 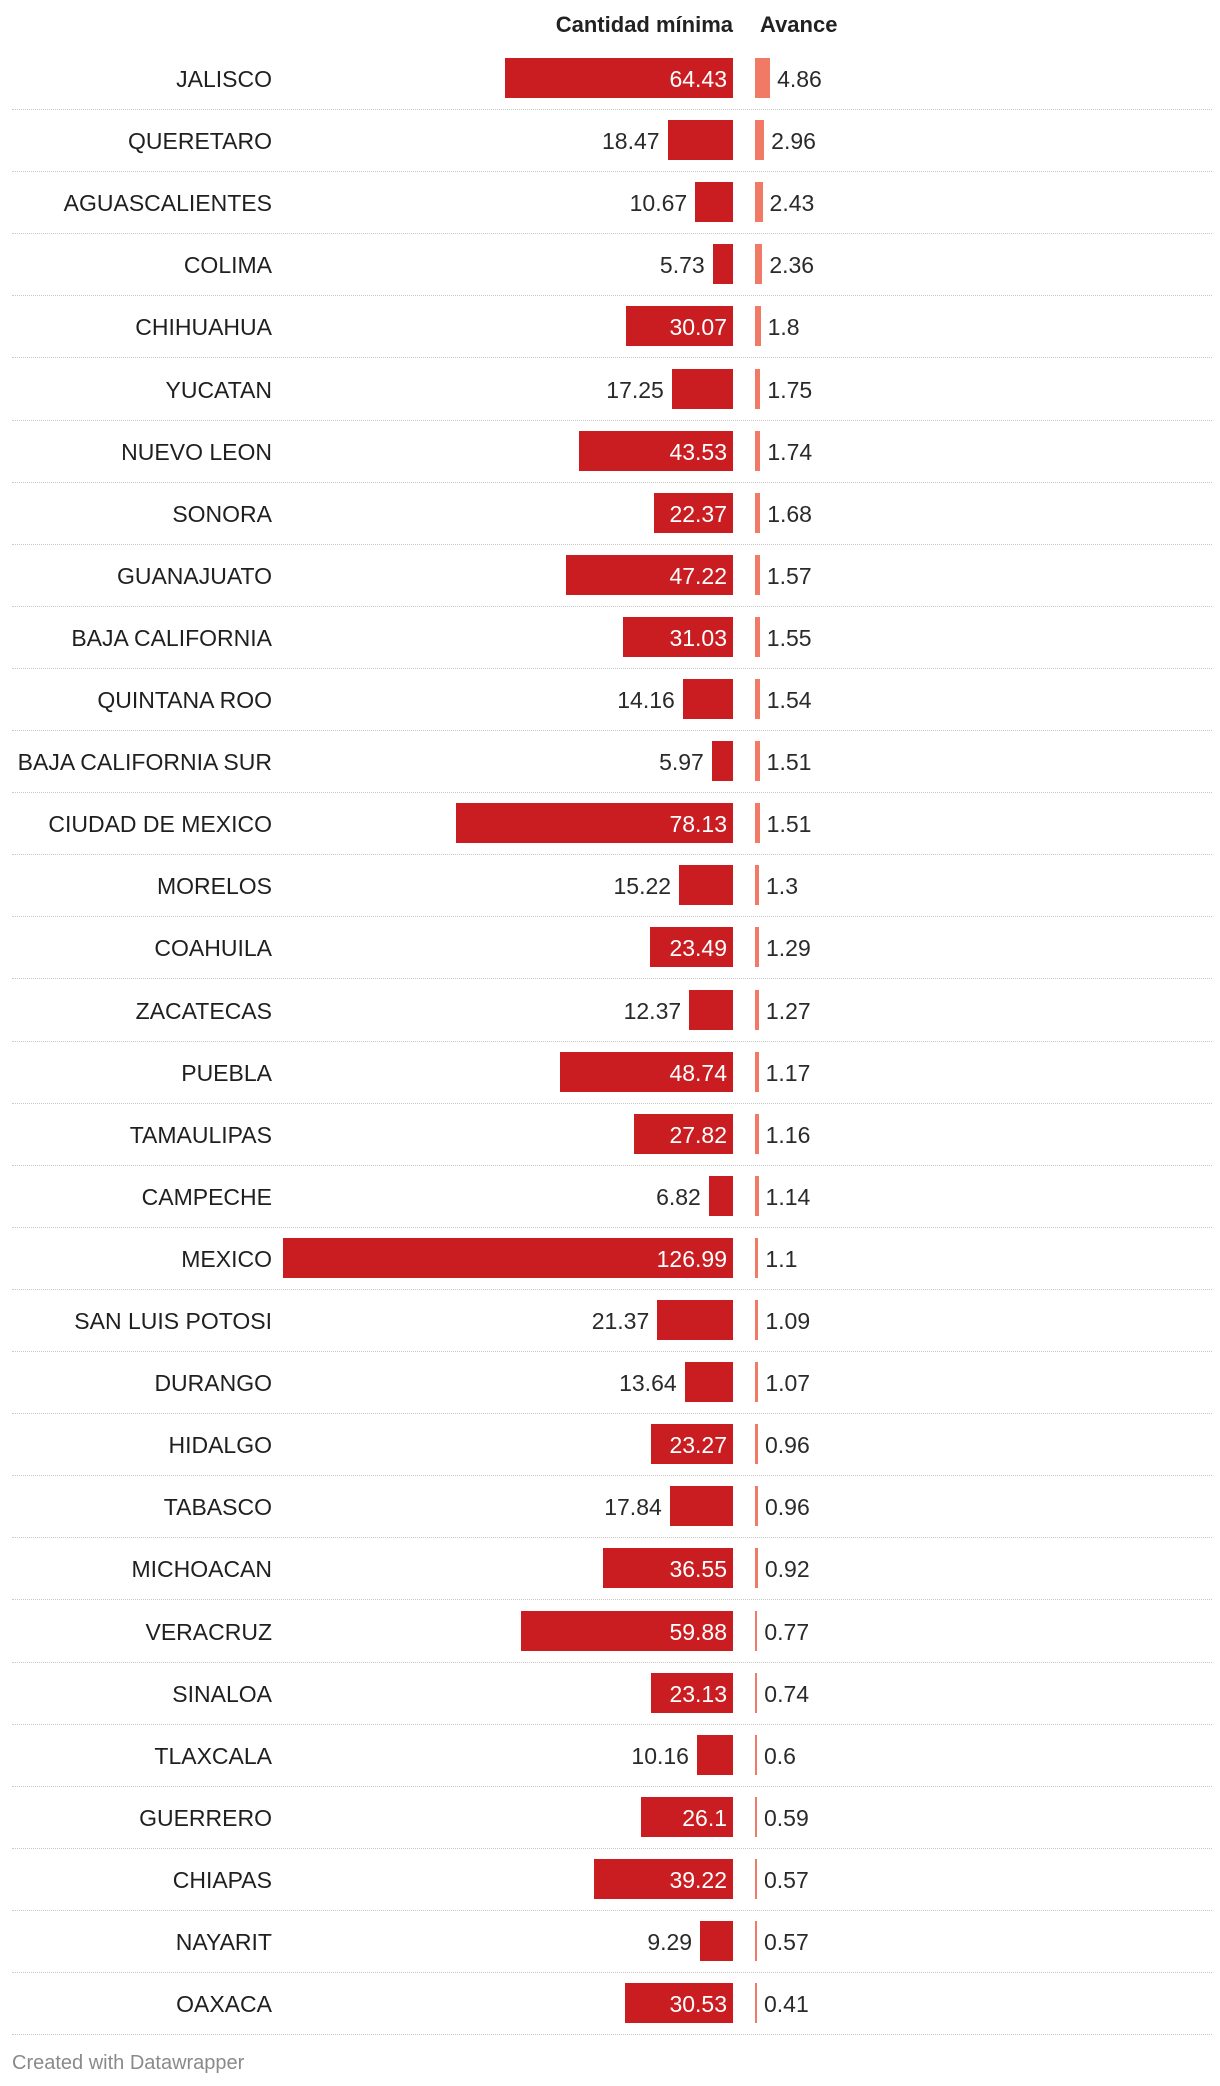 I want to click on cantidad-value-label: 78.13, so click(x=698, y=824).